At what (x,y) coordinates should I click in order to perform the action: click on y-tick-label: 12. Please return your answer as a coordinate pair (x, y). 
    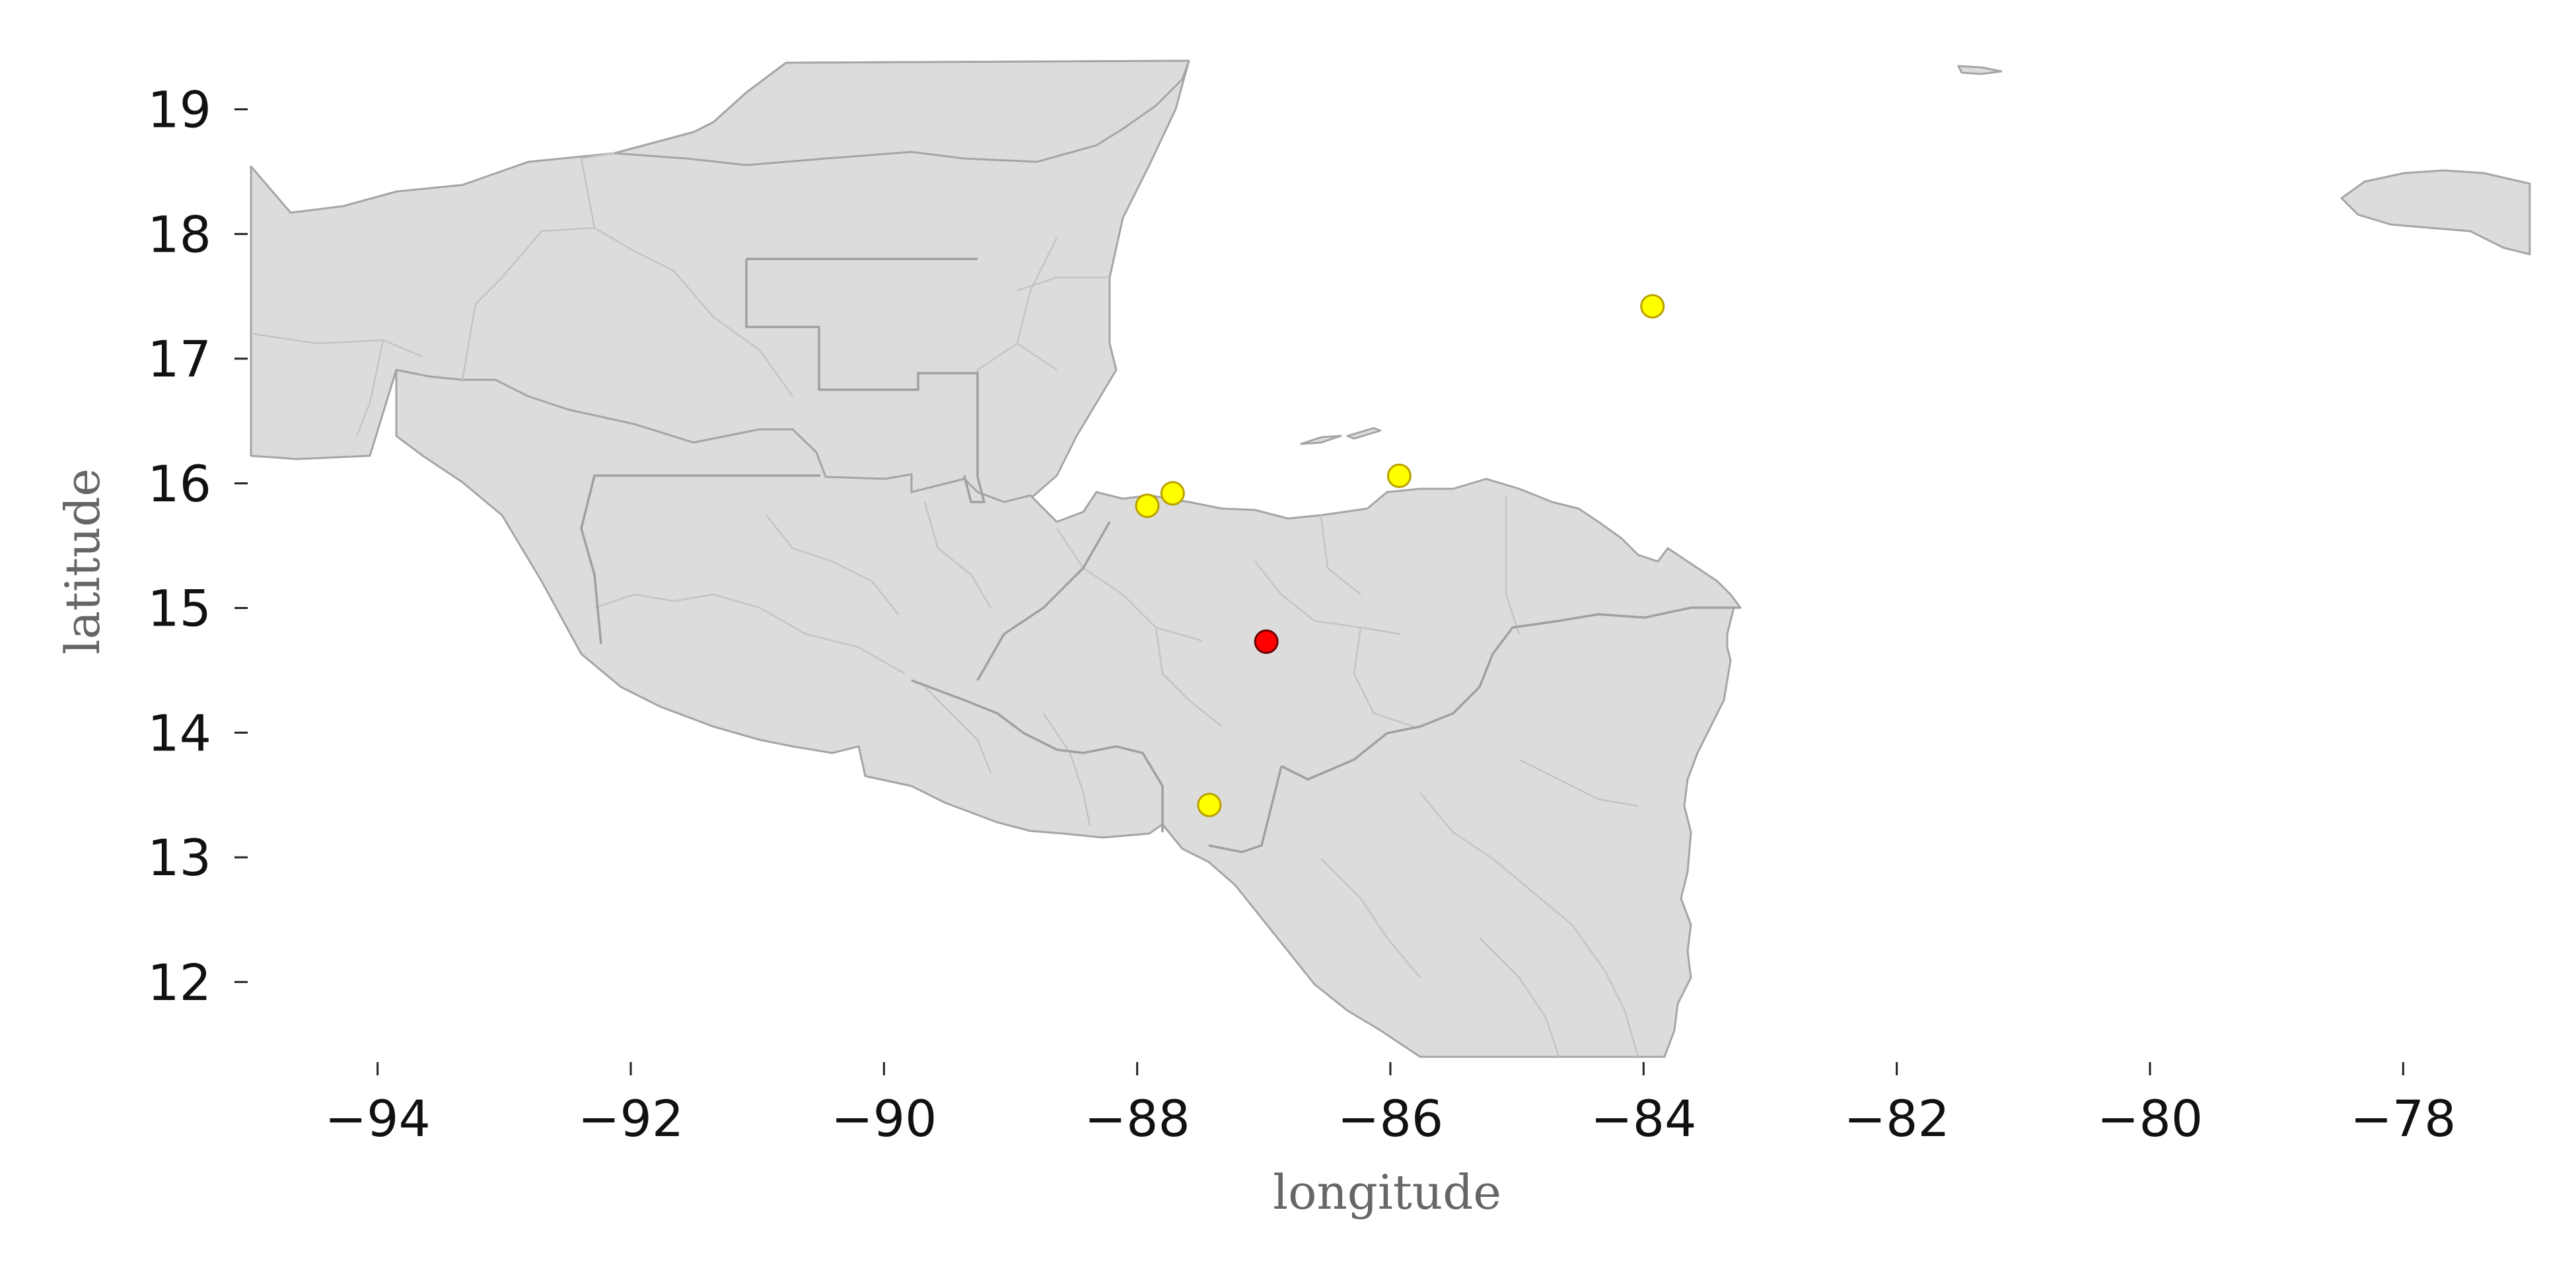
    Looking at the image, I should click on (179, 983).